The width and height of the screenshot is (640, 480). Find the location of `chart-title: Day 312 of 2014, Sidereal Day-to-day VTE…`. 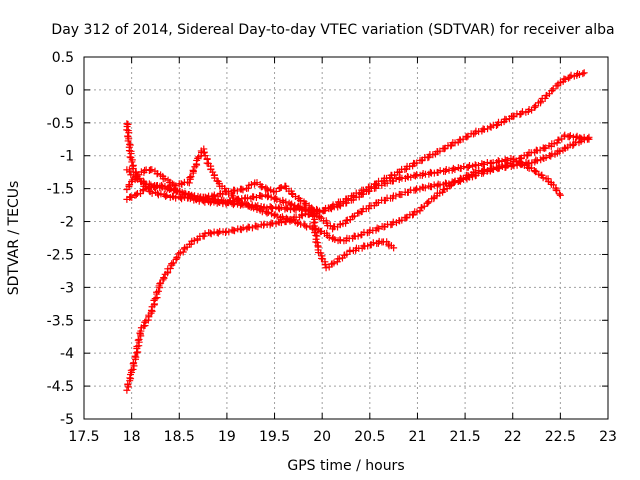

chart-title: Day 312 of 2014, Sidereal Day-to-day VTE… is located at coordinates (332, 30).